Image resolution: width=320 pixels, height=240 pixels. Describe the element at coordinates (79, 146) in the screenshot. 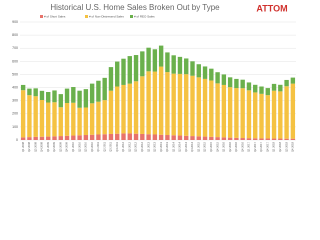

I see `x-tick-label: Q2 2010` at that location.